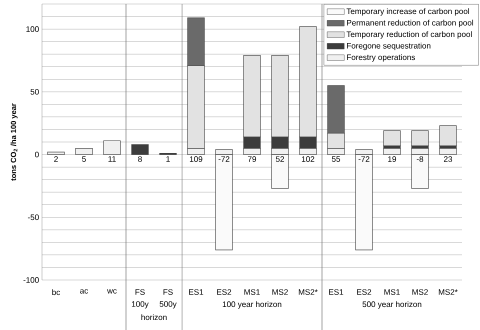 Image resolution: width=480 pixels, height=330 pixels. Describe the element at coordinates (37, 155) in the screenshot. I see `y-tick-label: 0` at that location.